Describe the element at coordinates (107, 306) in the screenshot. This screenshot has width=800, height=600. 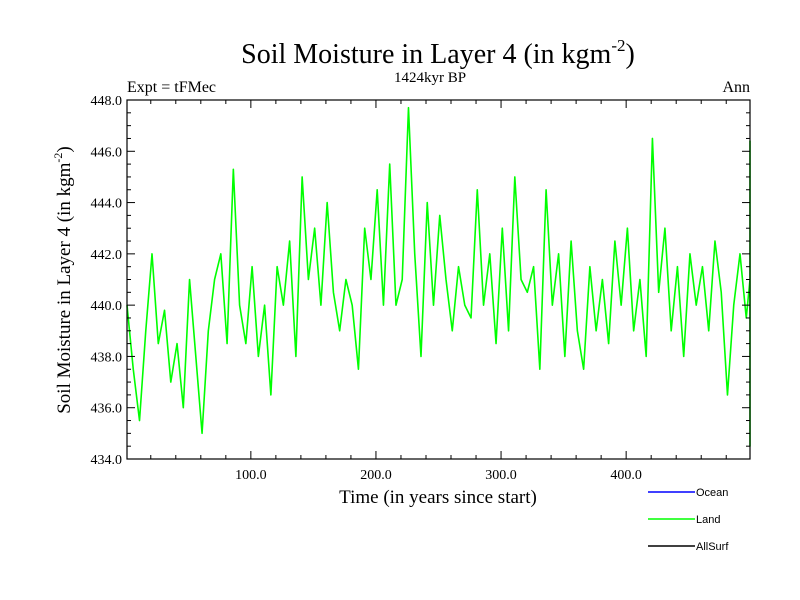
I see `y-tick-label: 440.0` at that location.